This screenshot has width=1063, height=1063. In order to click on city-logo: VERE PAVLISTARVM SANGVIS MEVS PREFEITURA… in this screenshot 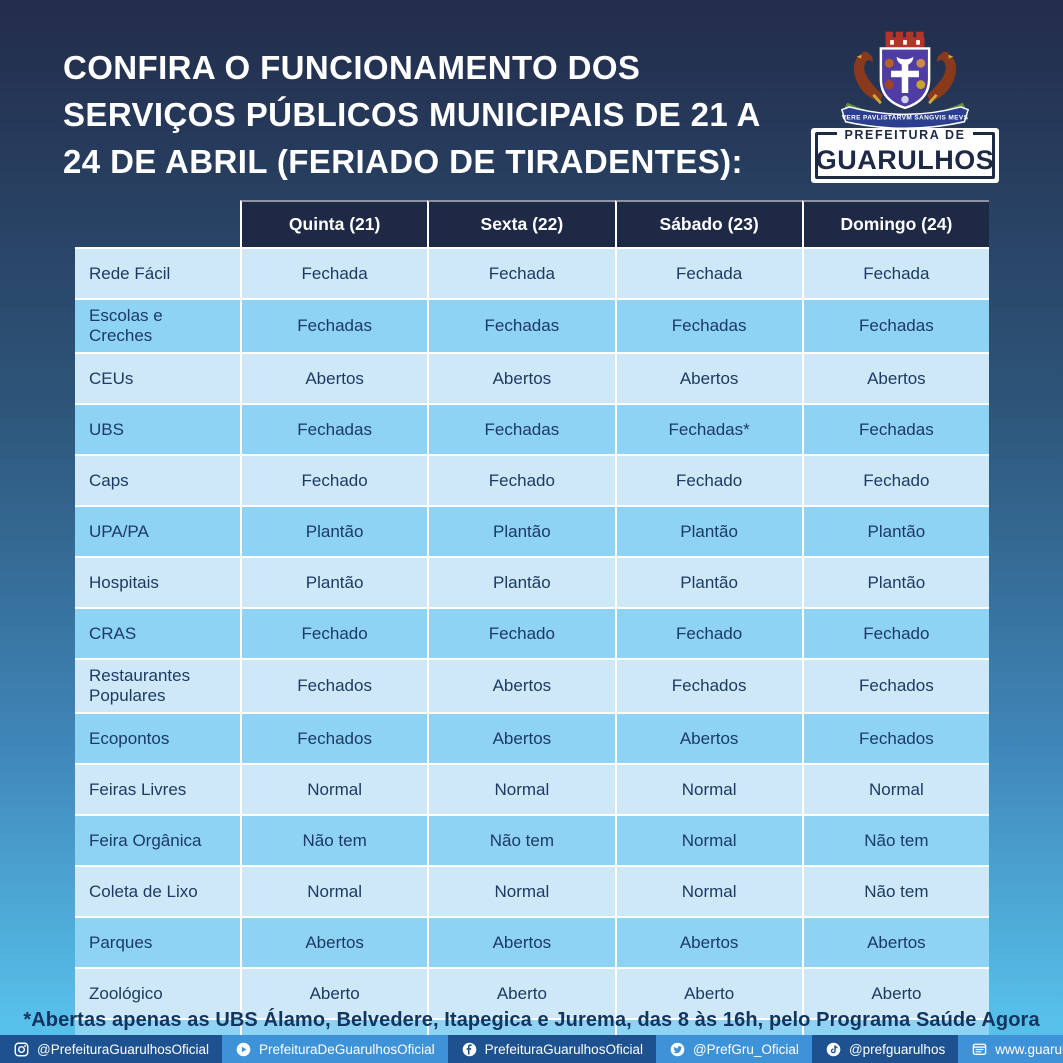, I will do `click(905, 105)`.